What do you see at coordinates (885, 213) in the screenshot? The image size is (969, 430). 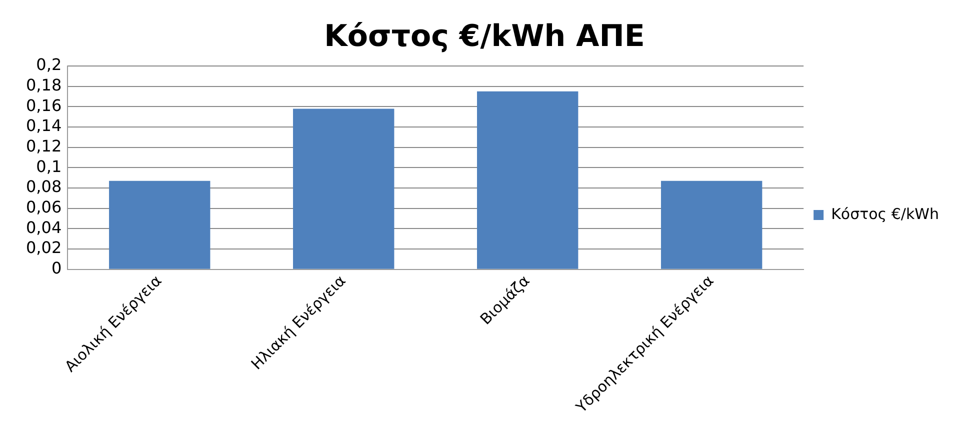 I see `legend-label: Κόστος €/kWh` at bounding box center [885, 213].